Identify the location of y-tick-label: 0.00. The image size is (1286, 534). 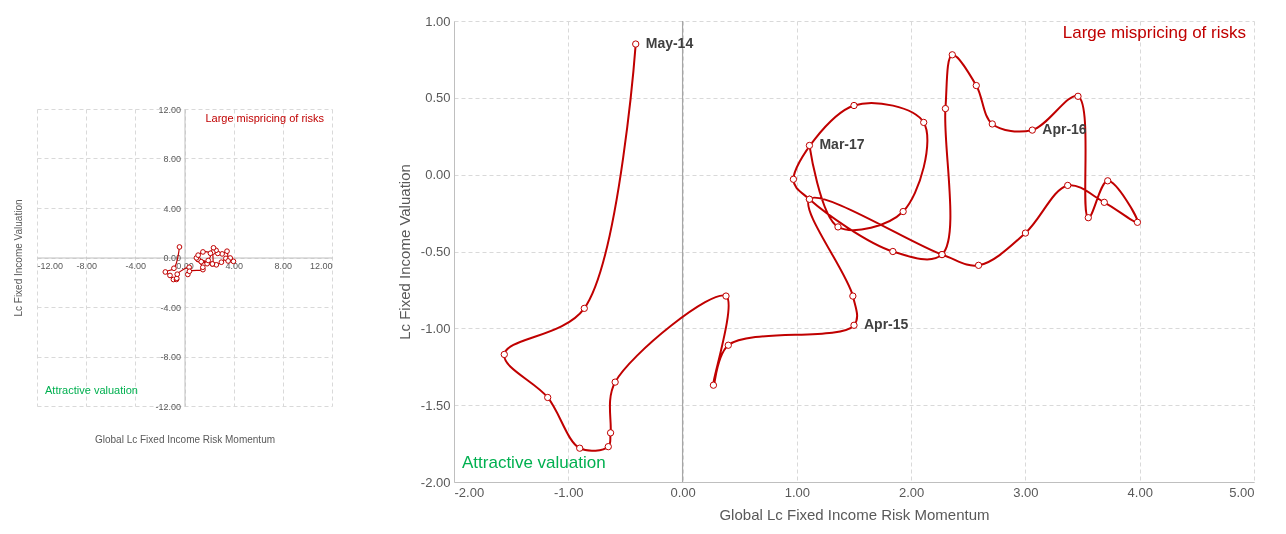
(438, 175).